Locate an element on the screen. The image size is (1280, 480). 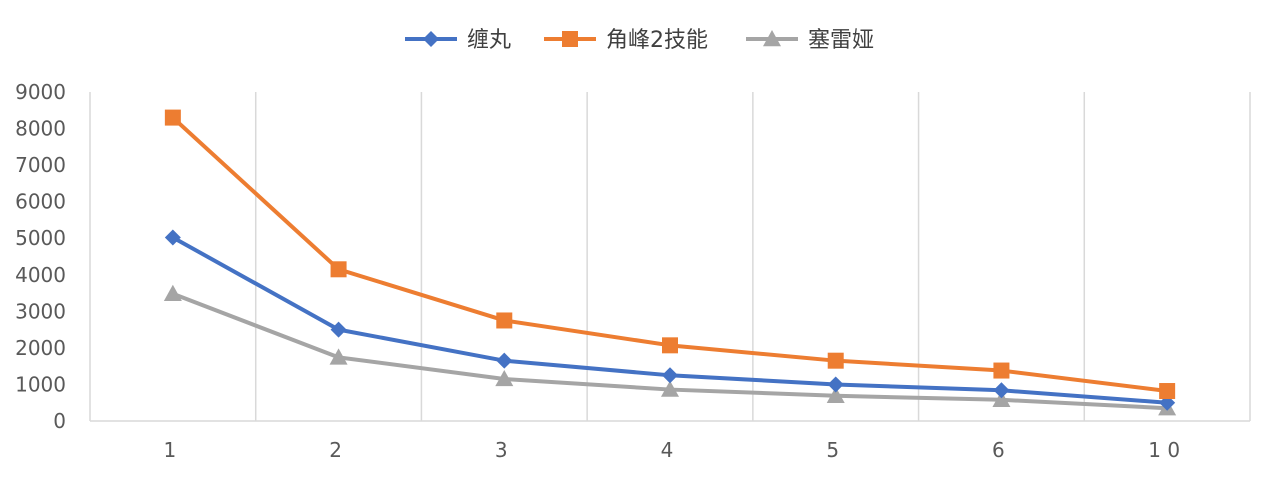
x-tick-label: 3 is located at coordinates (501, 450).